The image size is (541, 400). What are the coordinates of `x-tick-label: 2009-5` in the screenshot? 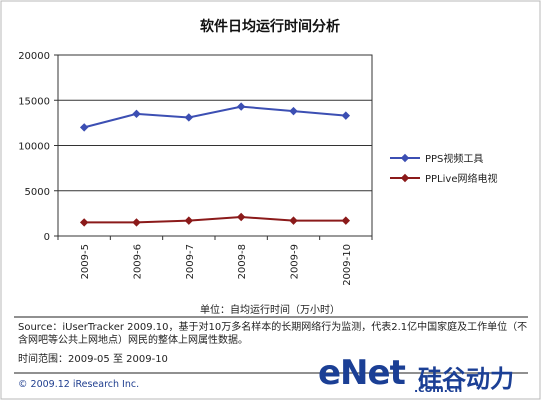 It's located at (85, 261).